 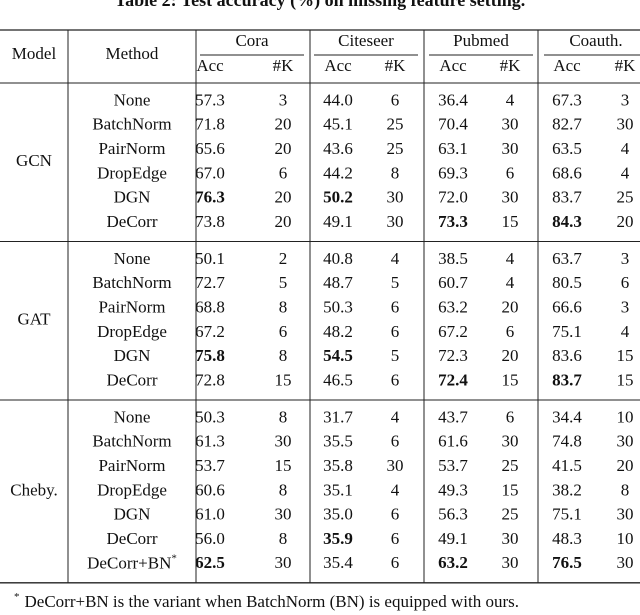 What do you see at coordinates (567, 99) in the screenshot?
I see `cell: 67.3` at bounding box center [567, 99].